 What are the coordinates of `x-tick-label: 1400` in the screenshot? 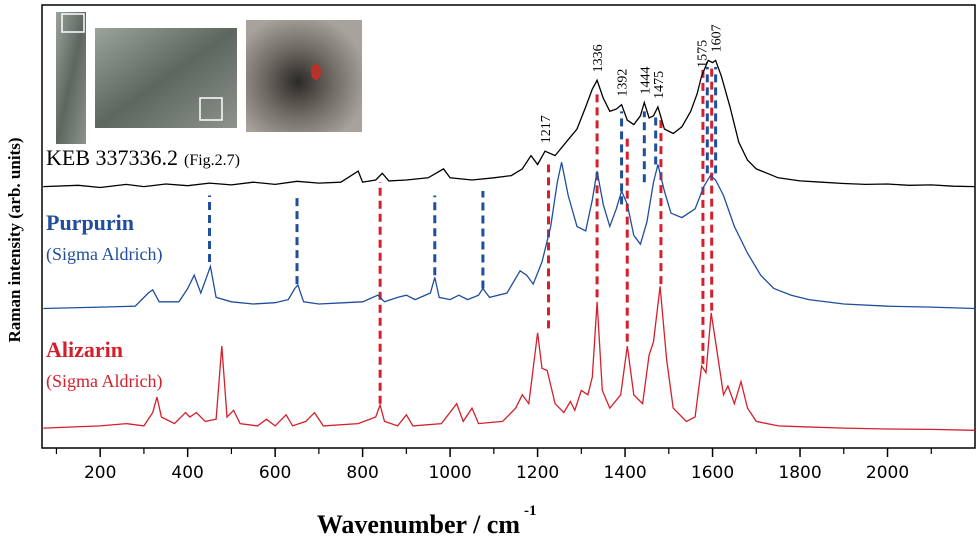 It's located at (624, 473).